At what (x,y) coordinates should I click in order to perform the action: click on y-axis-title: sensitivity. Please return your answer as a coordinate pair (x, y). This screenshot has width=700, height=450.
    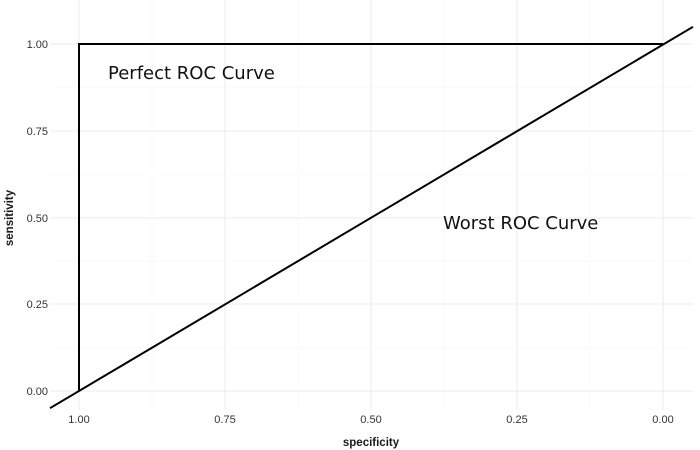
    Looking at the image, I should click on (10, 217).